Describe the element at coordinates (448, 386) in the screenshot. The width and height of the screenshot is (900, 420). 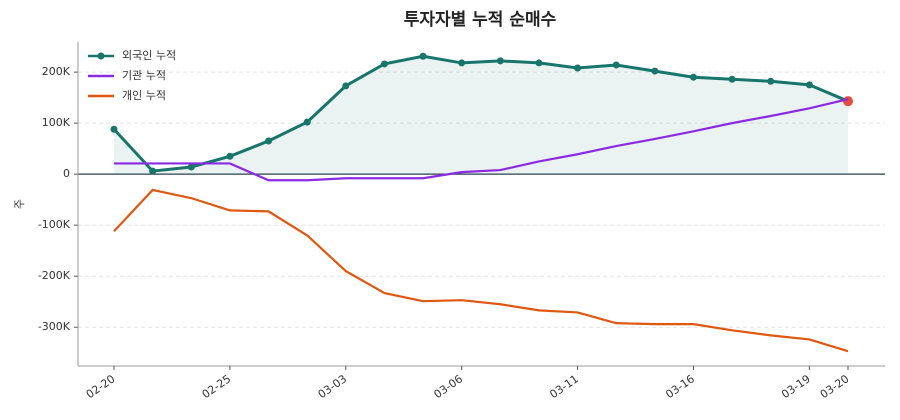
I see `x-tick-label: 03-06` at that location.